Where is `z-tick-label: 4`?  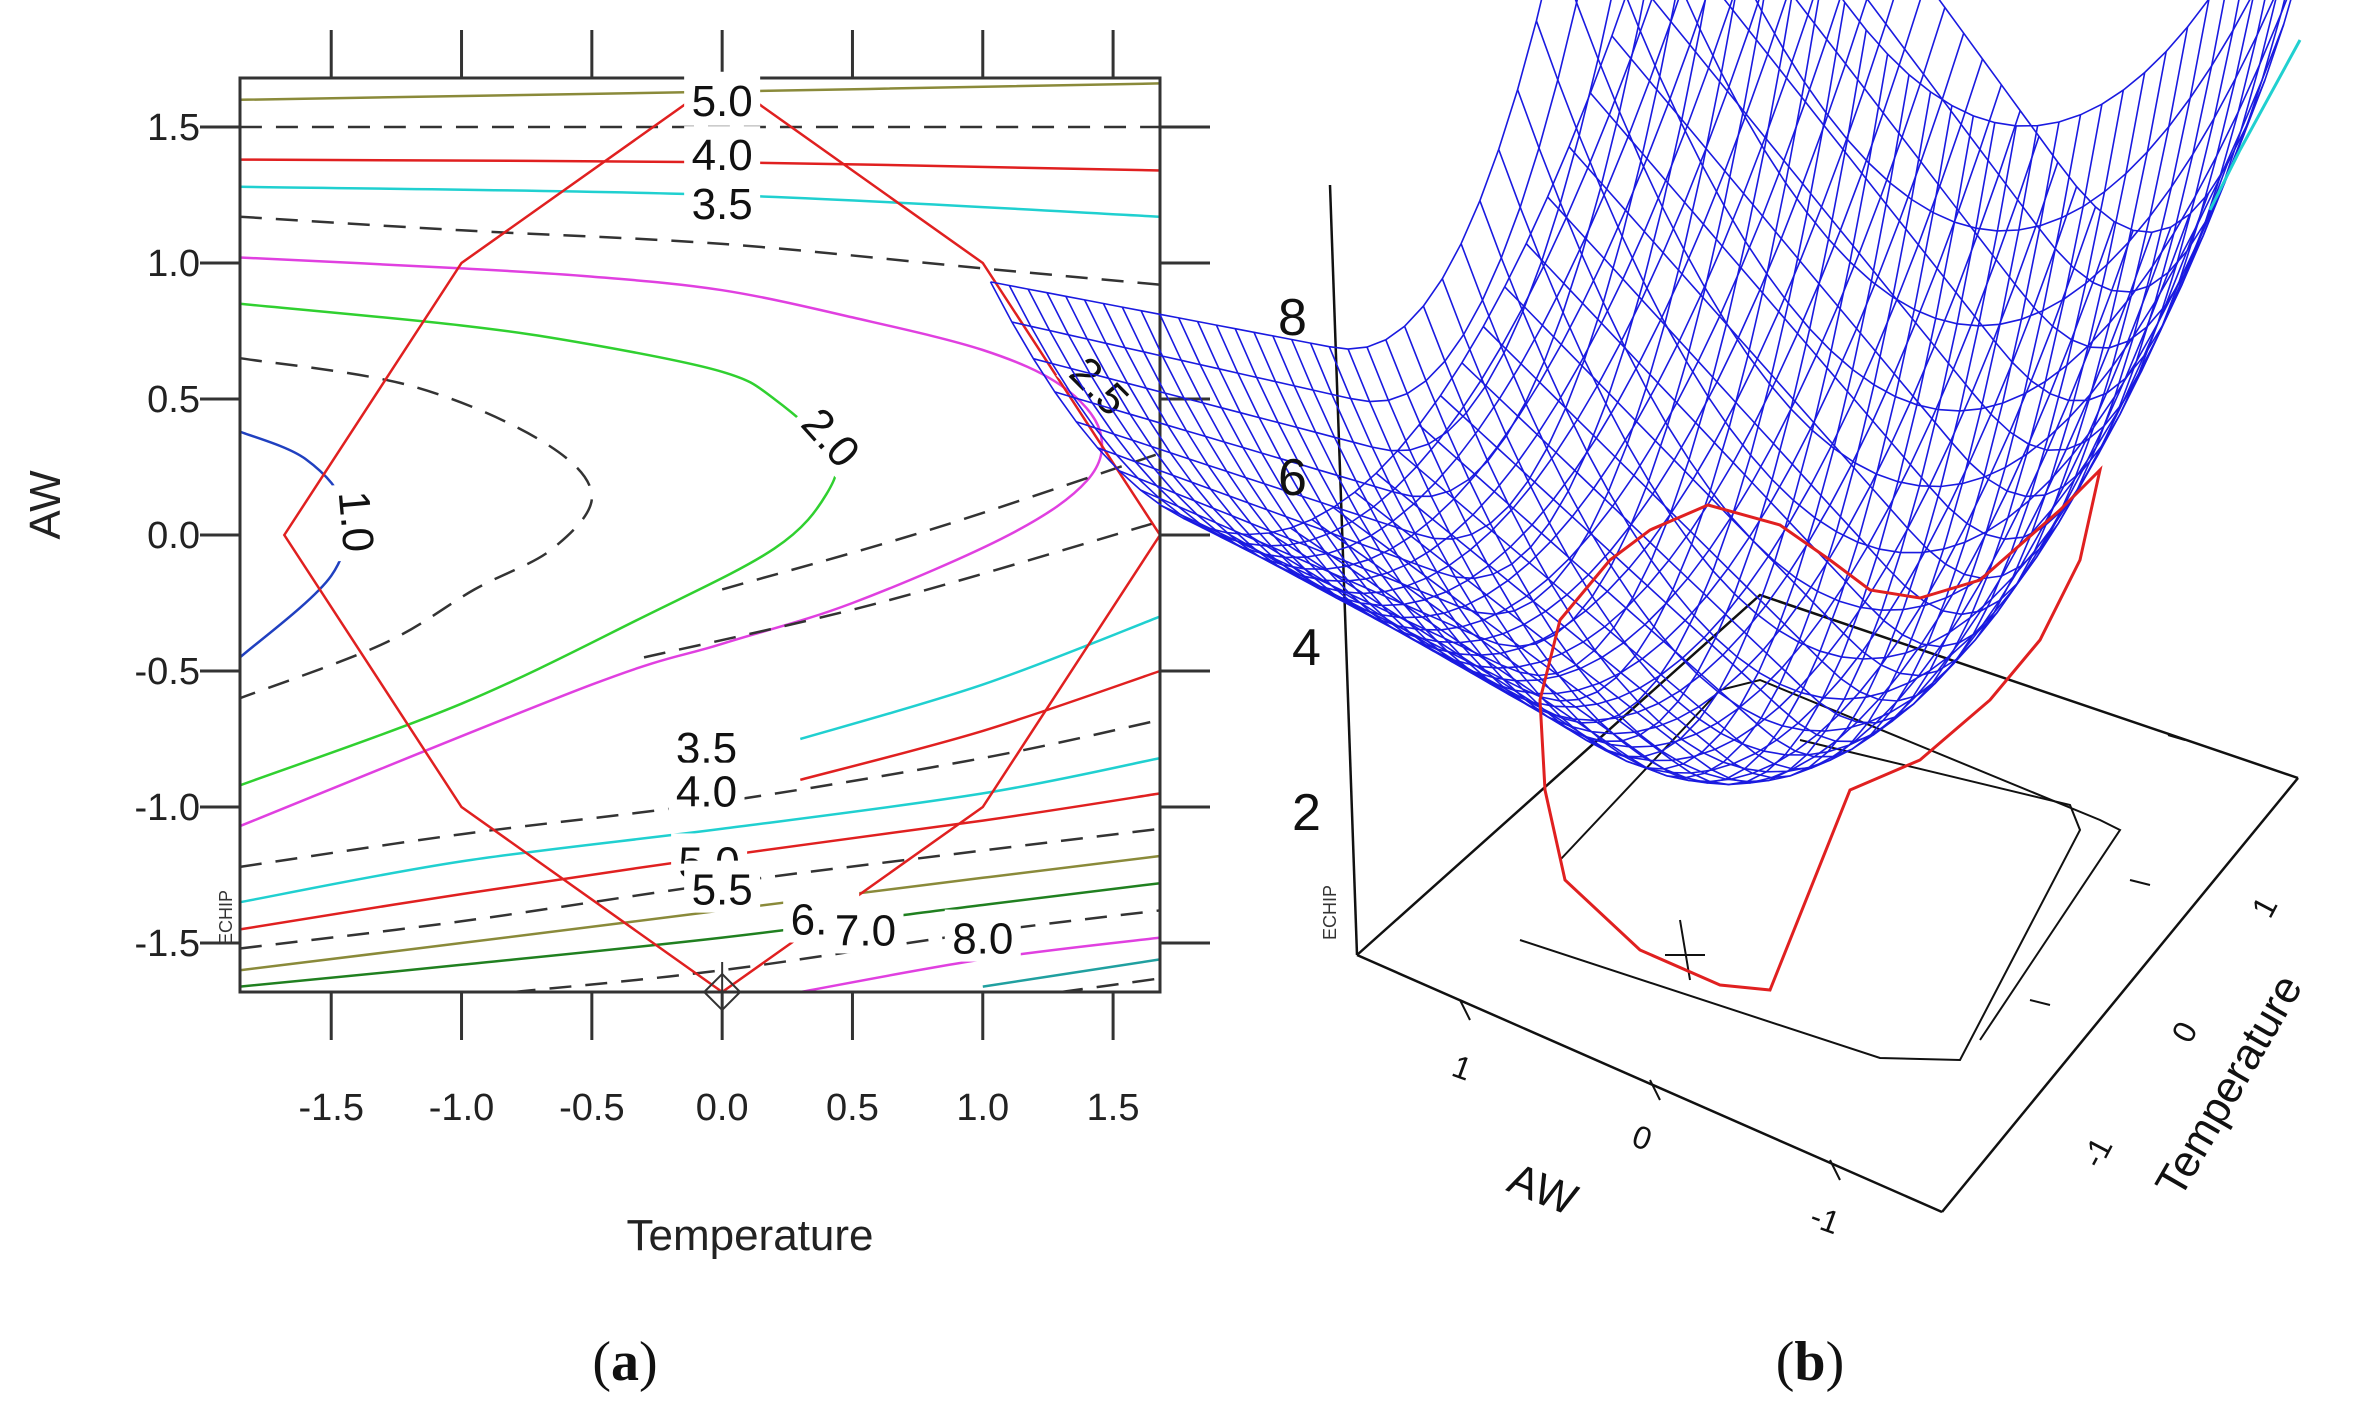
z-tick-label: 4 is located at coordinates (1306, 648).